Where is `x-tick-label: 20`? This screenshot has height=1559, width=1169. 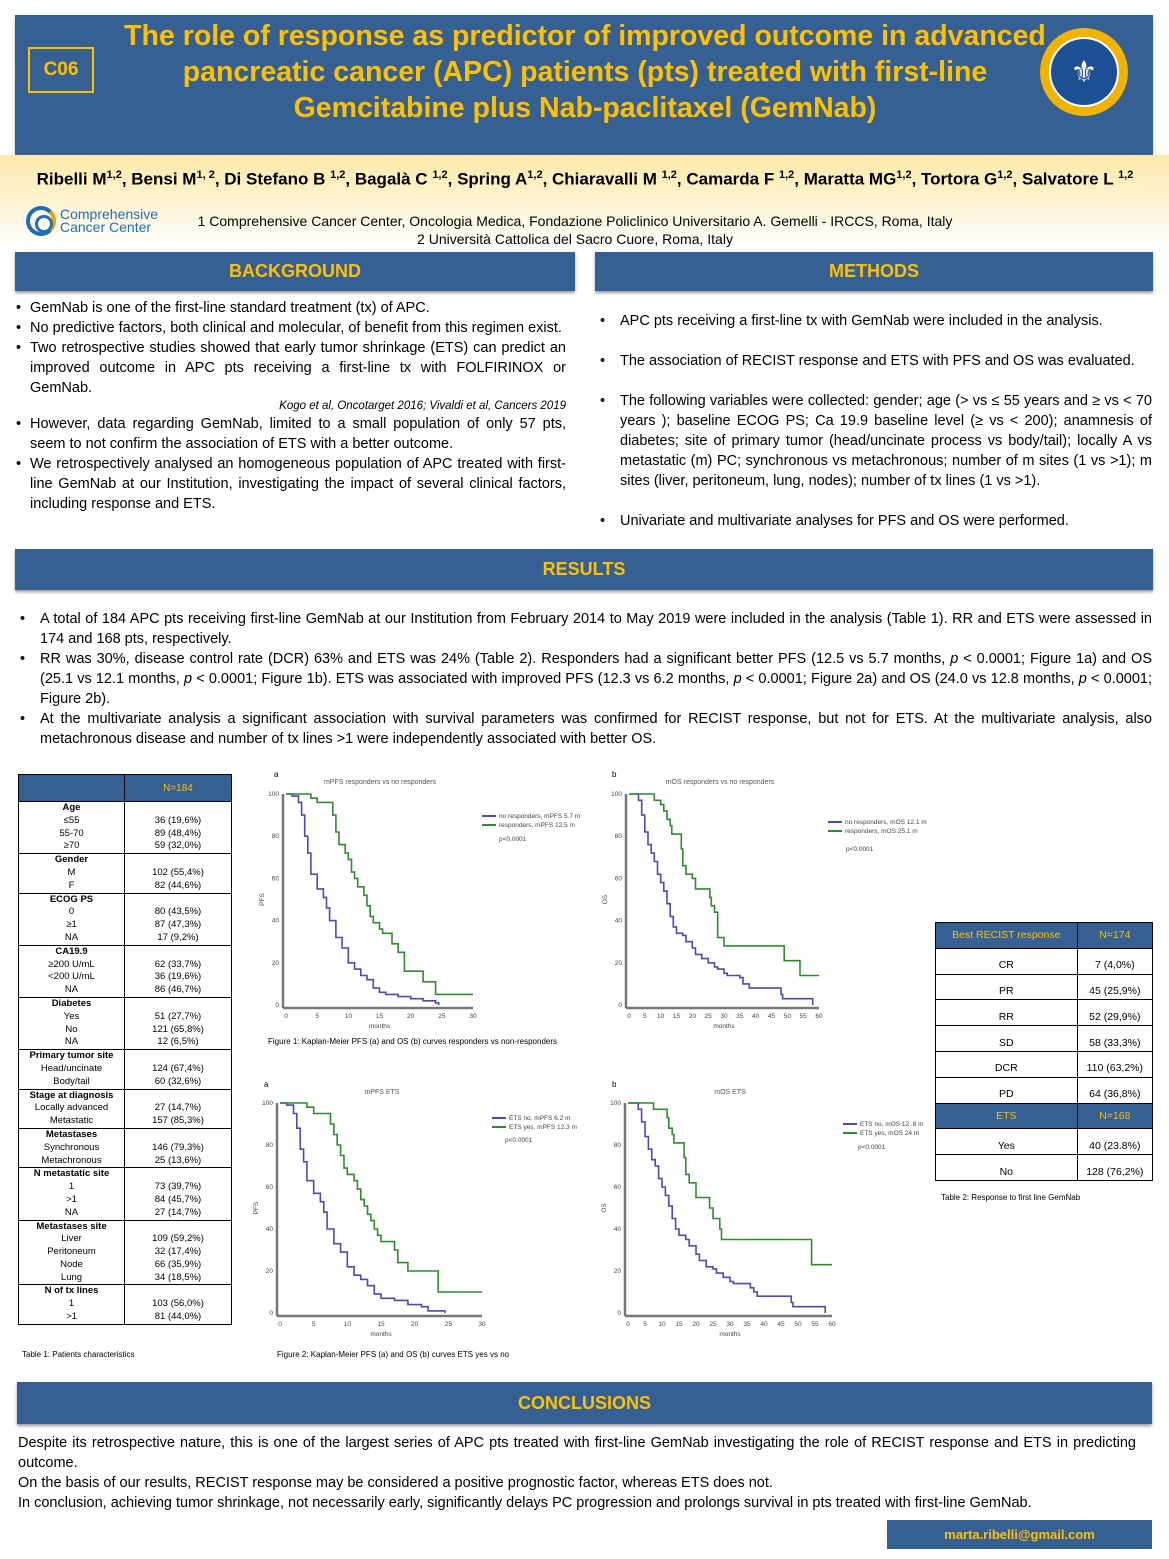 x-tick-label: 20 is located at coordinates (415, 1324).